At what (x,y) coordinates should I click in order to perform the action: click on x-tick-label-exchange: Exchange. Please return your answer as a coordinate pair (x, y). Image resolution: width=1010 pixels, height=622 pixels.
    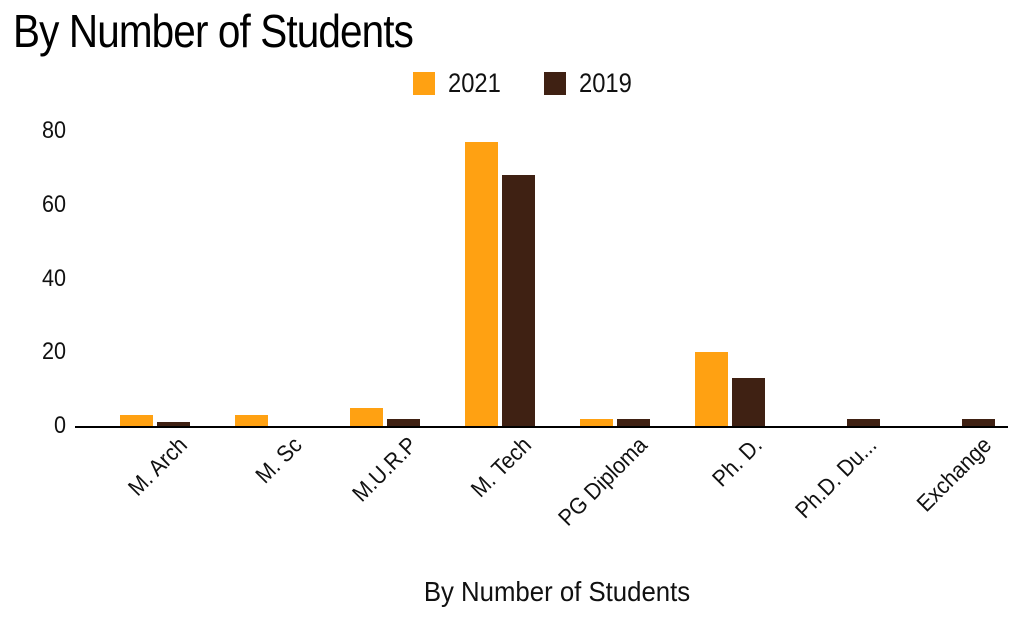
    Looking at the image, I should click on (954, 474).